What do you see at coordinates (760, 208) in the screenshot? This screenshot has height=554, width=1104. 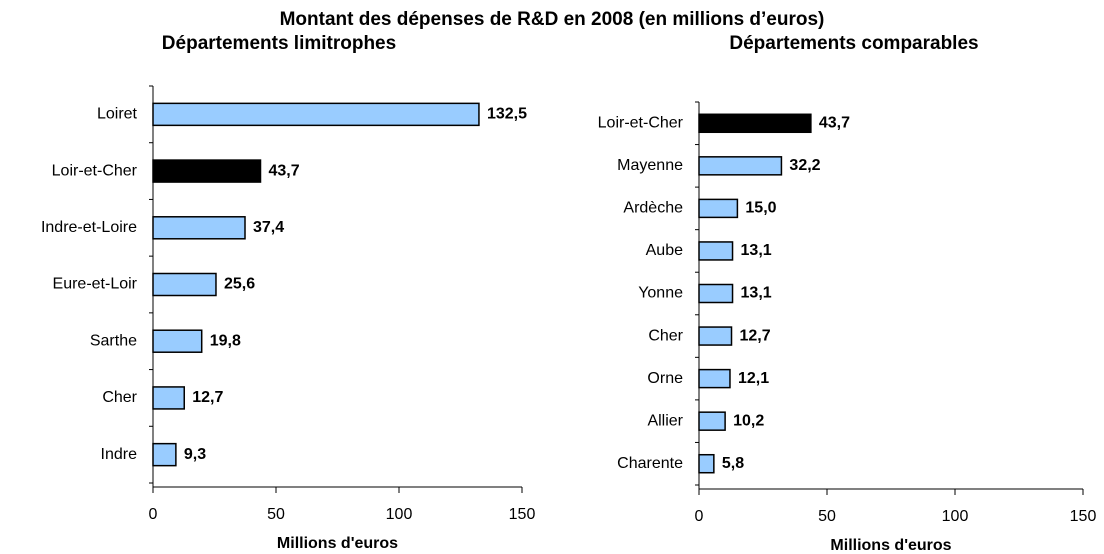 I see `value-label: 15,0` at bounding box center [760, 208].